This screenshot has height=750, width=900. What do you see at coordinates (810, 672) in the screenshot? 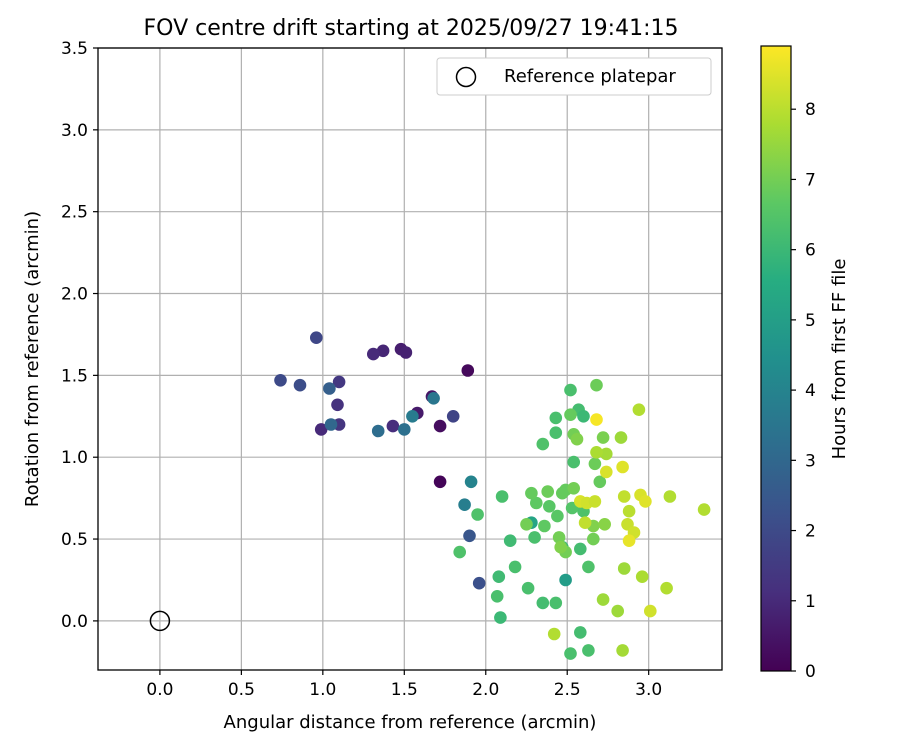
I see `colorbar-tick-label: 0` at bounding box center [810, 672].